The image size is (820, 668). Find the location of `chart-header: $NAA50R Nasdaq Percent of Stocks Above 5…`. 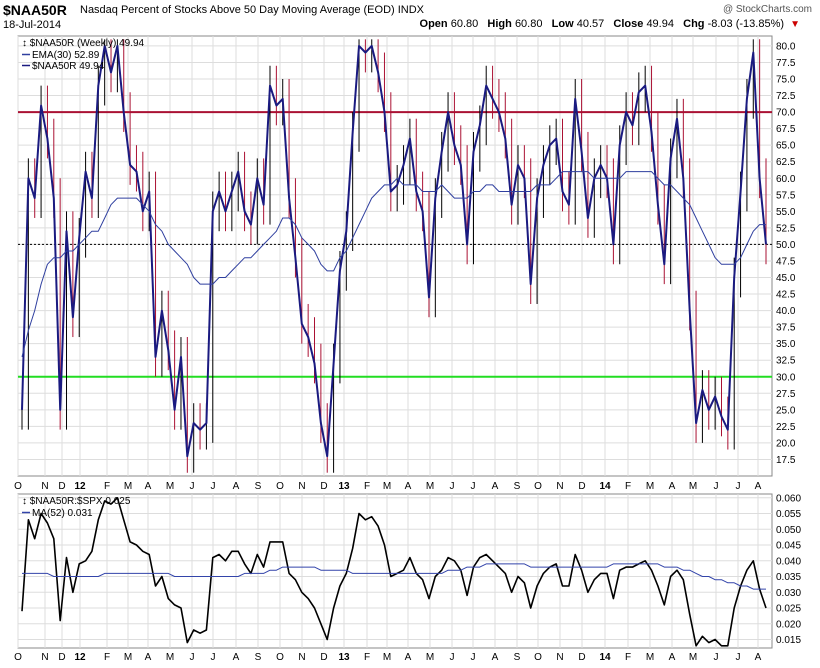

chart-header: $NAA50R Nasdaq Percent of Stocks Above 5… is located at coordinates (410, 17).